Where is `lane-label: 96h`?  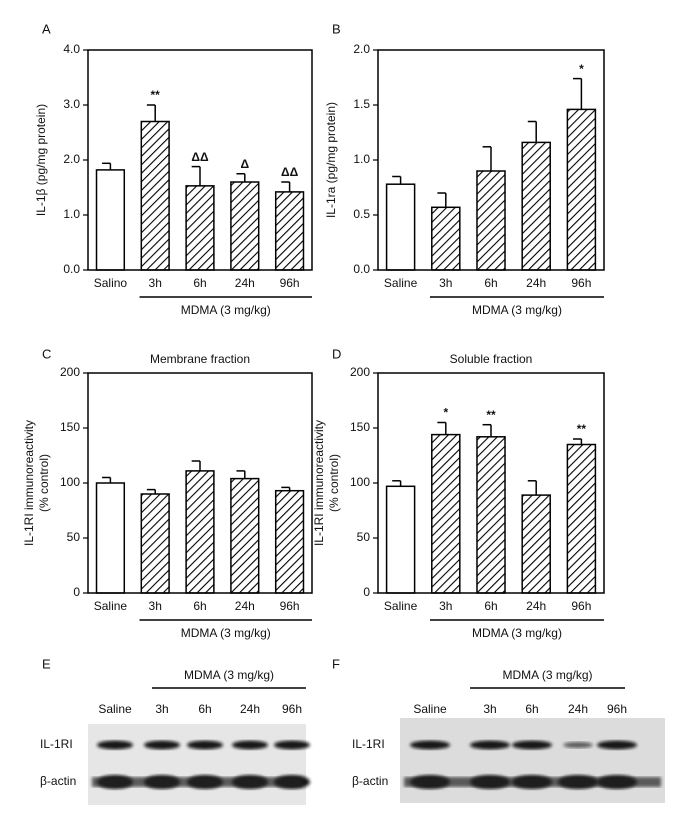 lane-label: 96h is located at coordinates (292, 709).